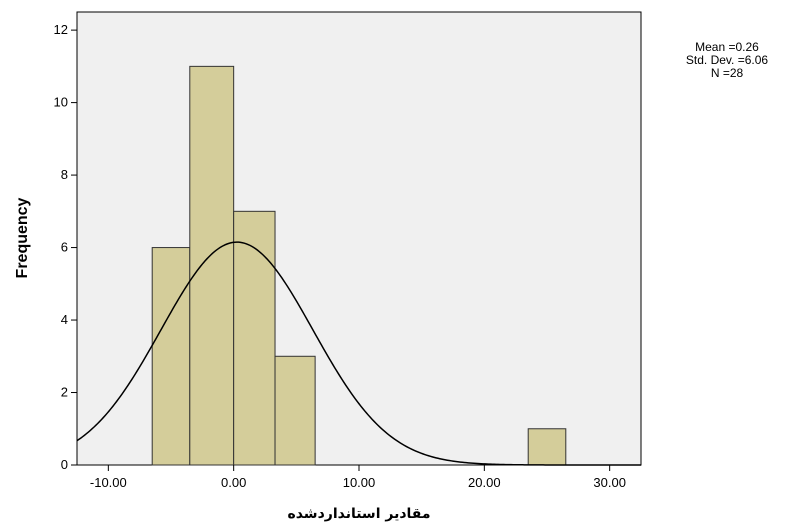  I want to click on x-axis-title: مقادیر استانداردشده, so click(358, 514).